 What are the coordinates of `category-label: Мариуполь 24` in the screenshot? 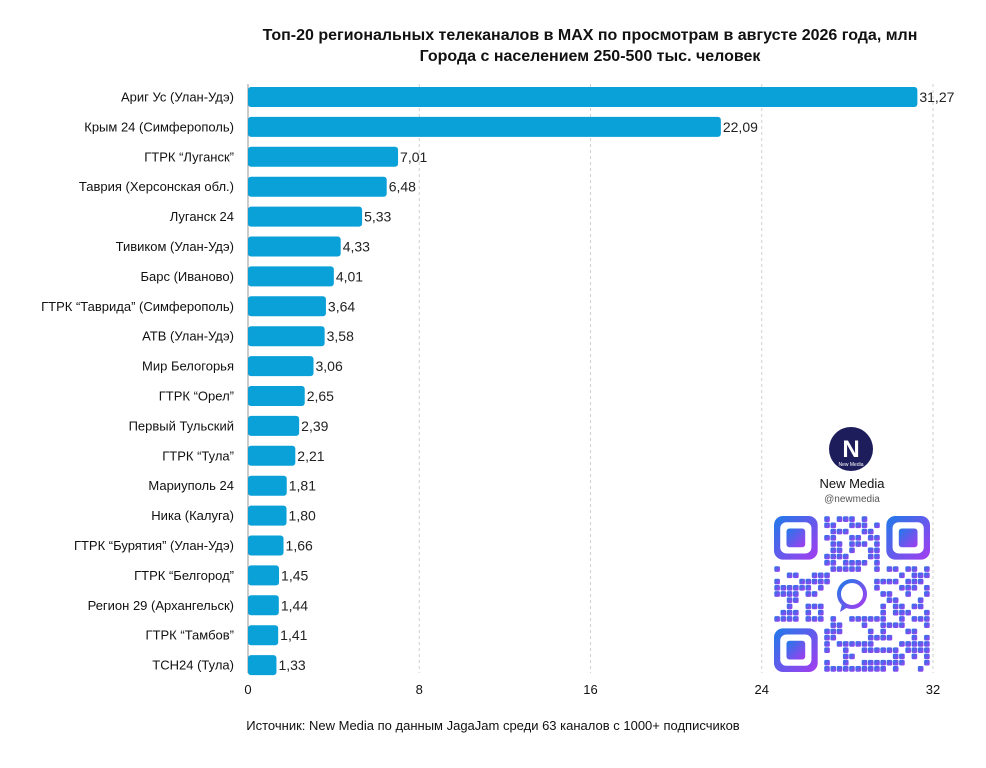 It's located at (191, 485).